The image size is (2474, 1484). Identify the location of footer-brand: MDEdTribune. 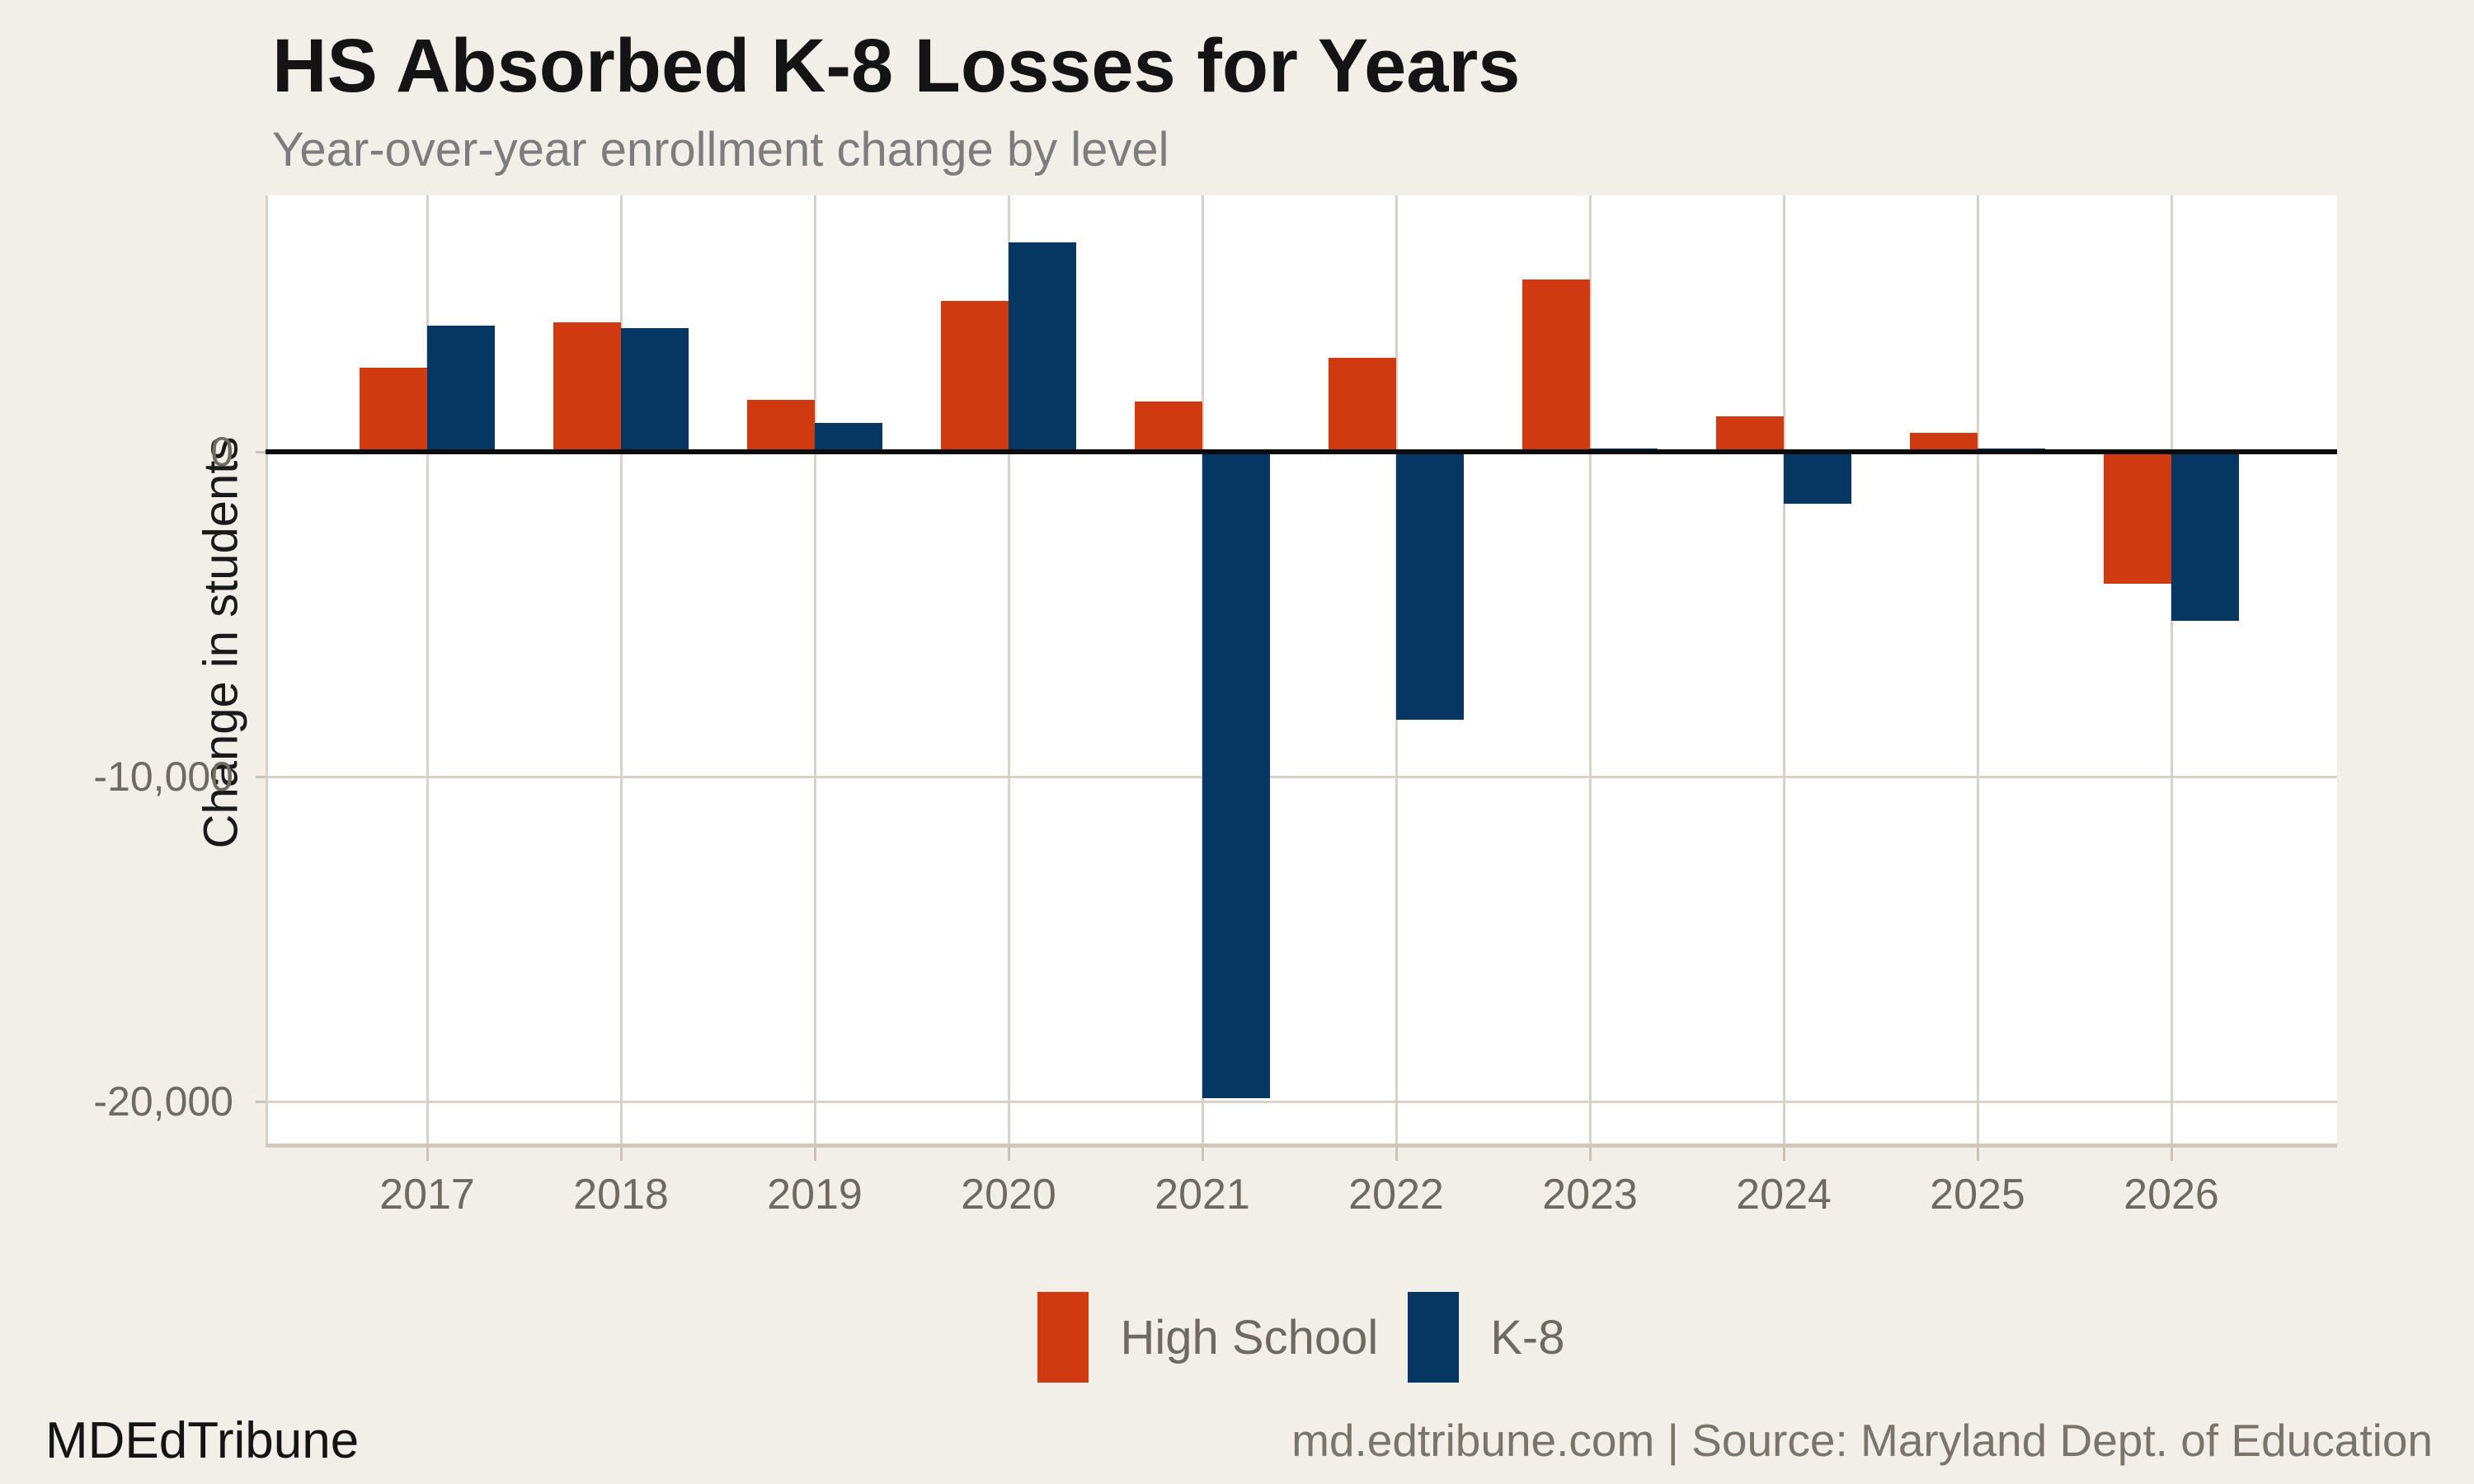
(202, 1440).